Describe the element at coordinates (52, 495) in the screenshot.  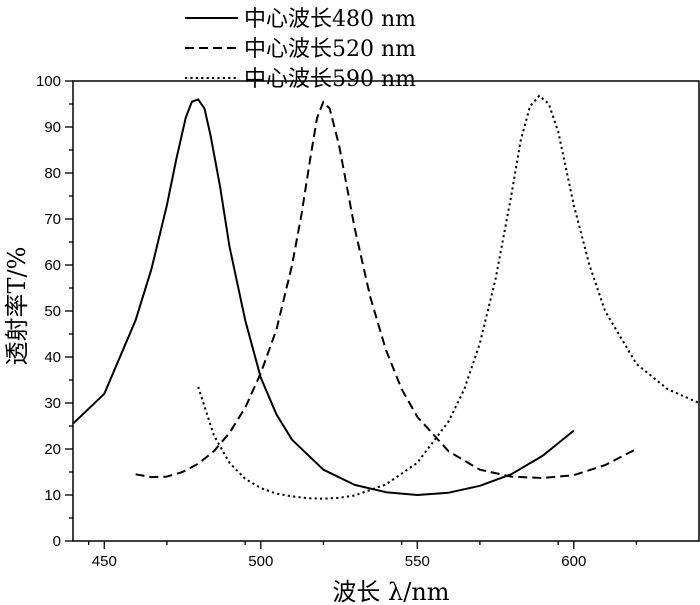
I see `y-tick-label: 10` at that location.